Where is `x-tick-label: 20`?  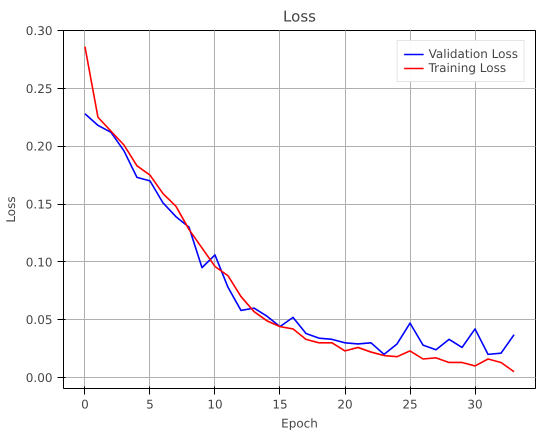
x-tick-label: 20 is located at coordinates (345, 405).